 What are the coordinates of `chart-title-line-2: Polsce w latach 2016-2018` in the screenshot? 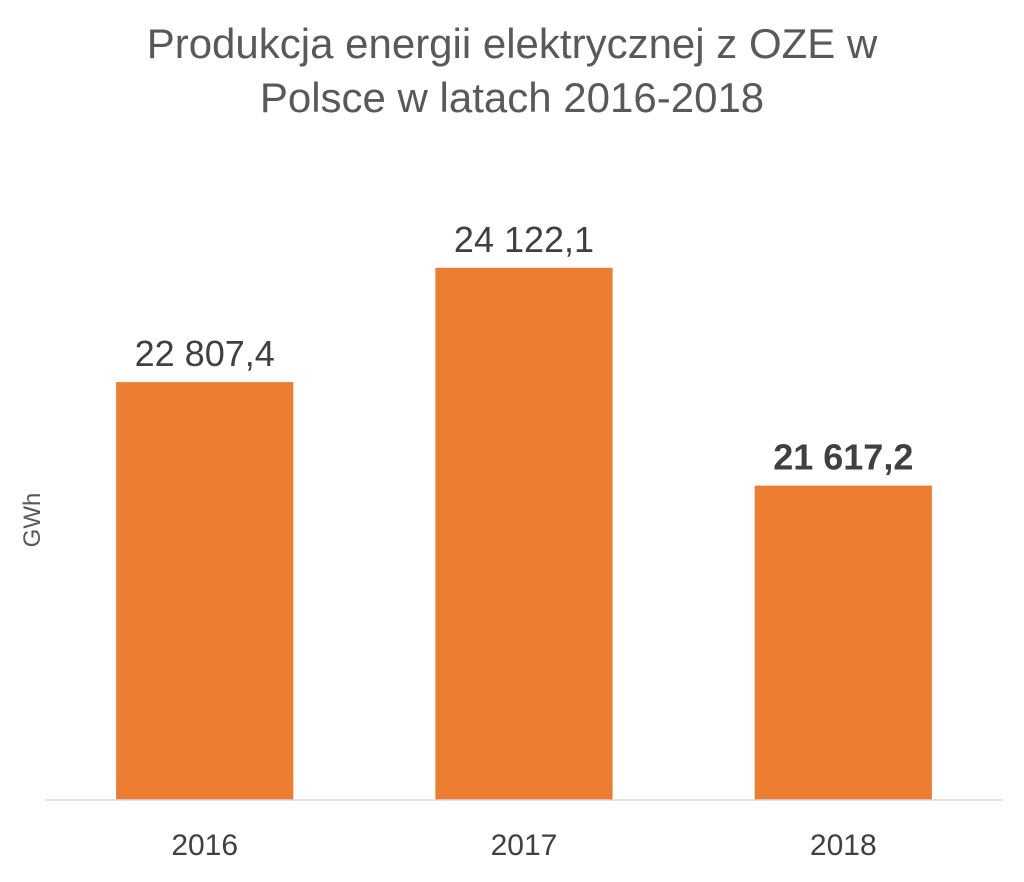 It's located at (512, 97).